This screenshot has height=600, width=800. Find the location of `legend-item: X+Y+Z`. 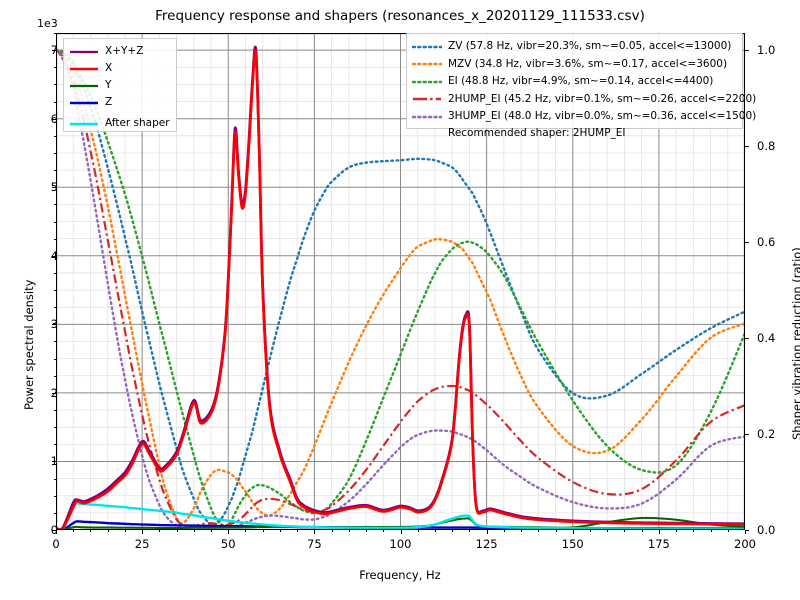

legend-item: X+Y+Z is located at coordinates (120, 51).